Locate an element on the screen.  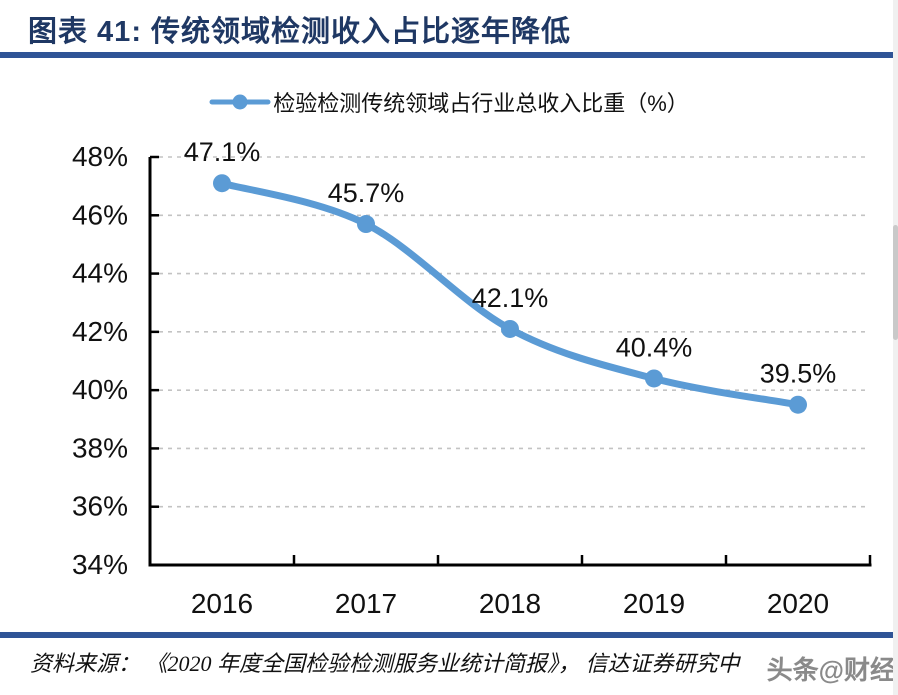
y-axis-label: 34% is located at coordinates (100, 564).